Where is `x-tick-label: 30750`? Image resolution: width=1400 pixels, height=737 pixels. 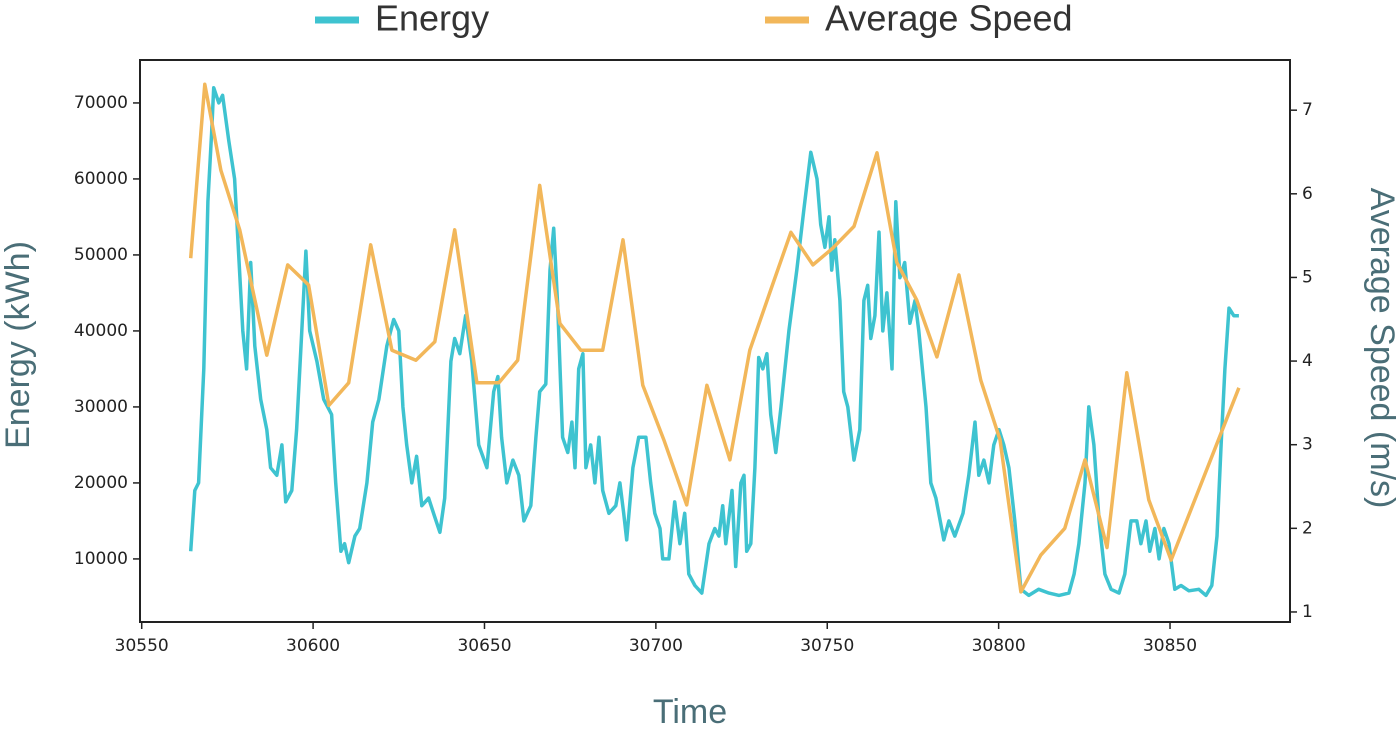 x-tick-label: 30750 is located at coordinates (827, 646).